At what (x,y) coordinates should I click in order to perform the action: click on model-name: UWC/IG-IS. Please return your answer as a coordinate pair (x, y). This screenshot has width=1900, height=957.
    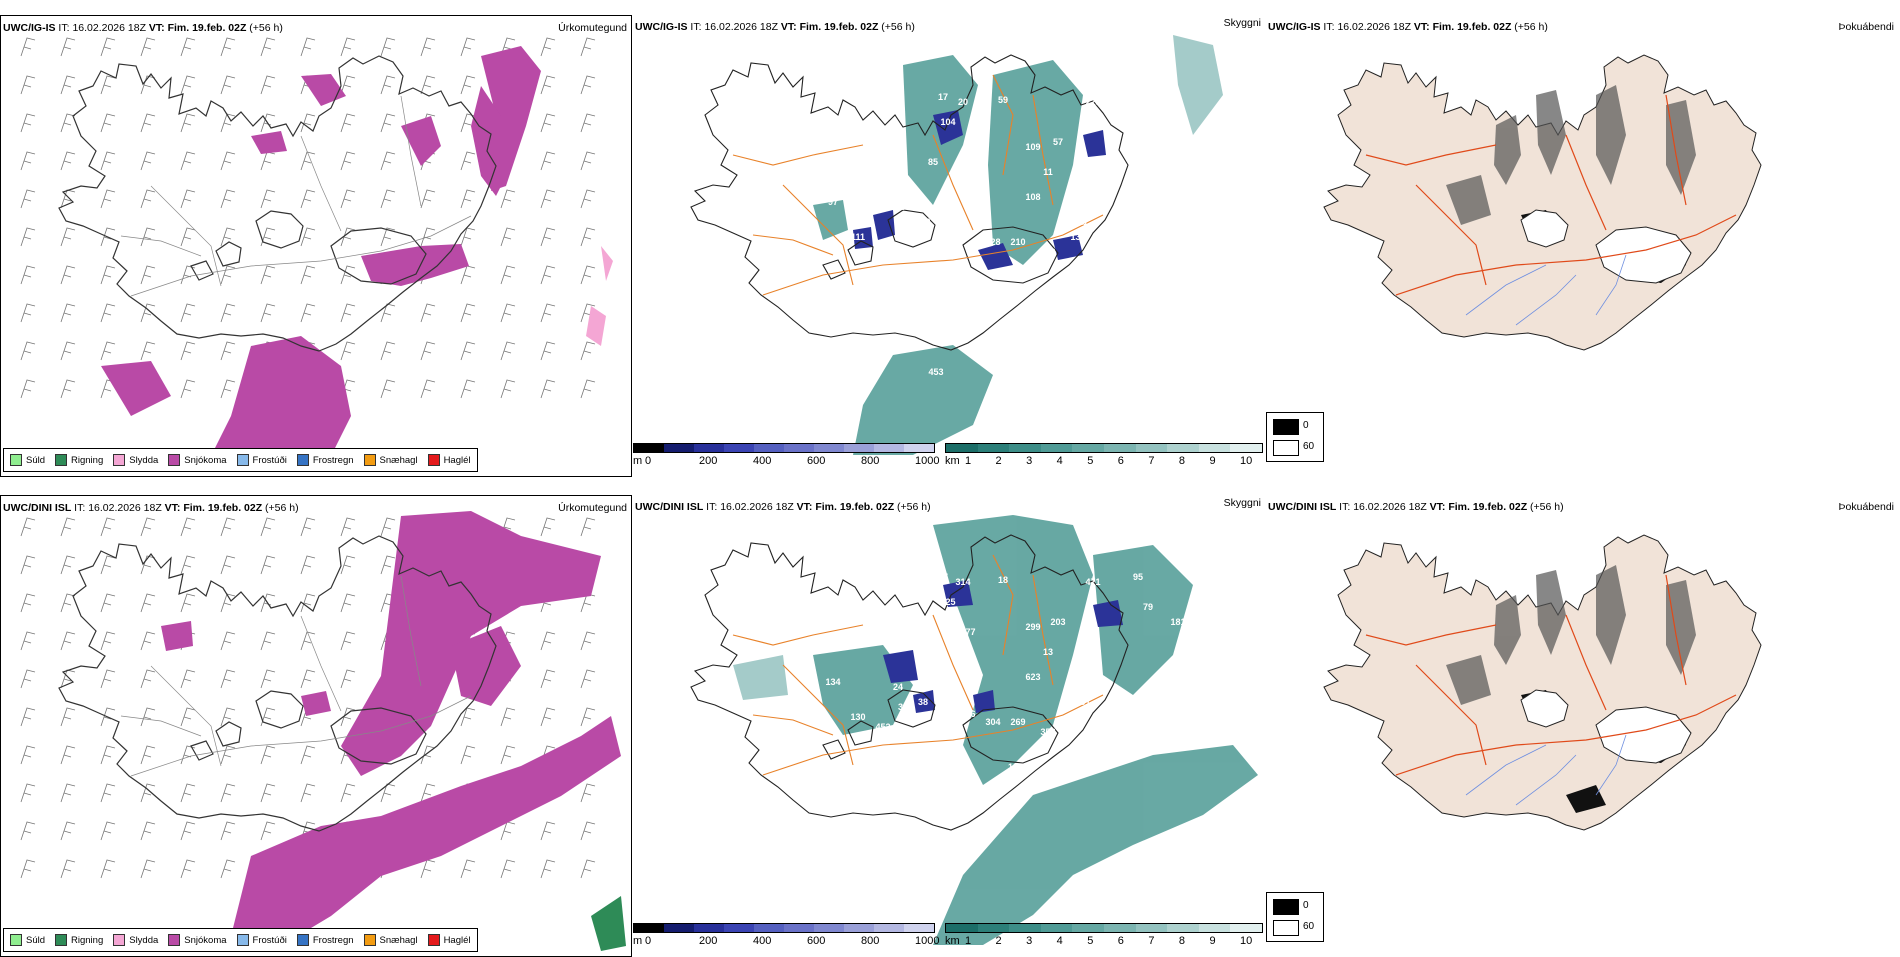
    Looking at the image, I should click on (661, 27).